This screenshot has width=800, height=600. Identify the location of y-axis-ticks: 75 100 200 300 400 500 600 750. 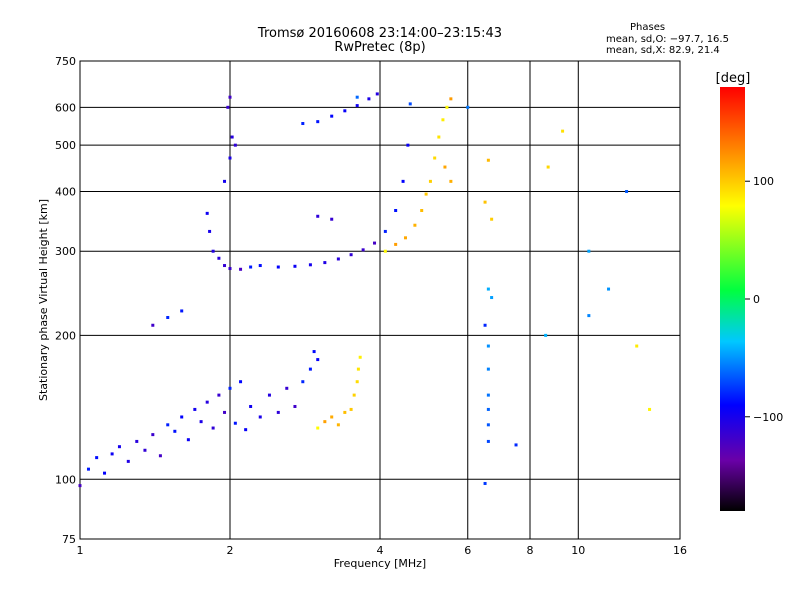
(65, 300).